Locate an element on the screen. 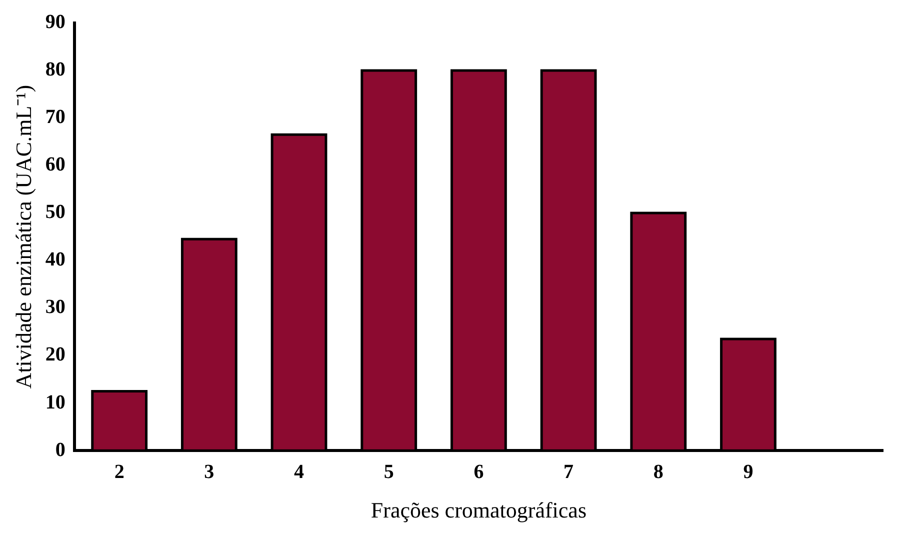 This screenshot has height=537, width=901. x-tick-label: 2 is located at coordinates (119, 471).